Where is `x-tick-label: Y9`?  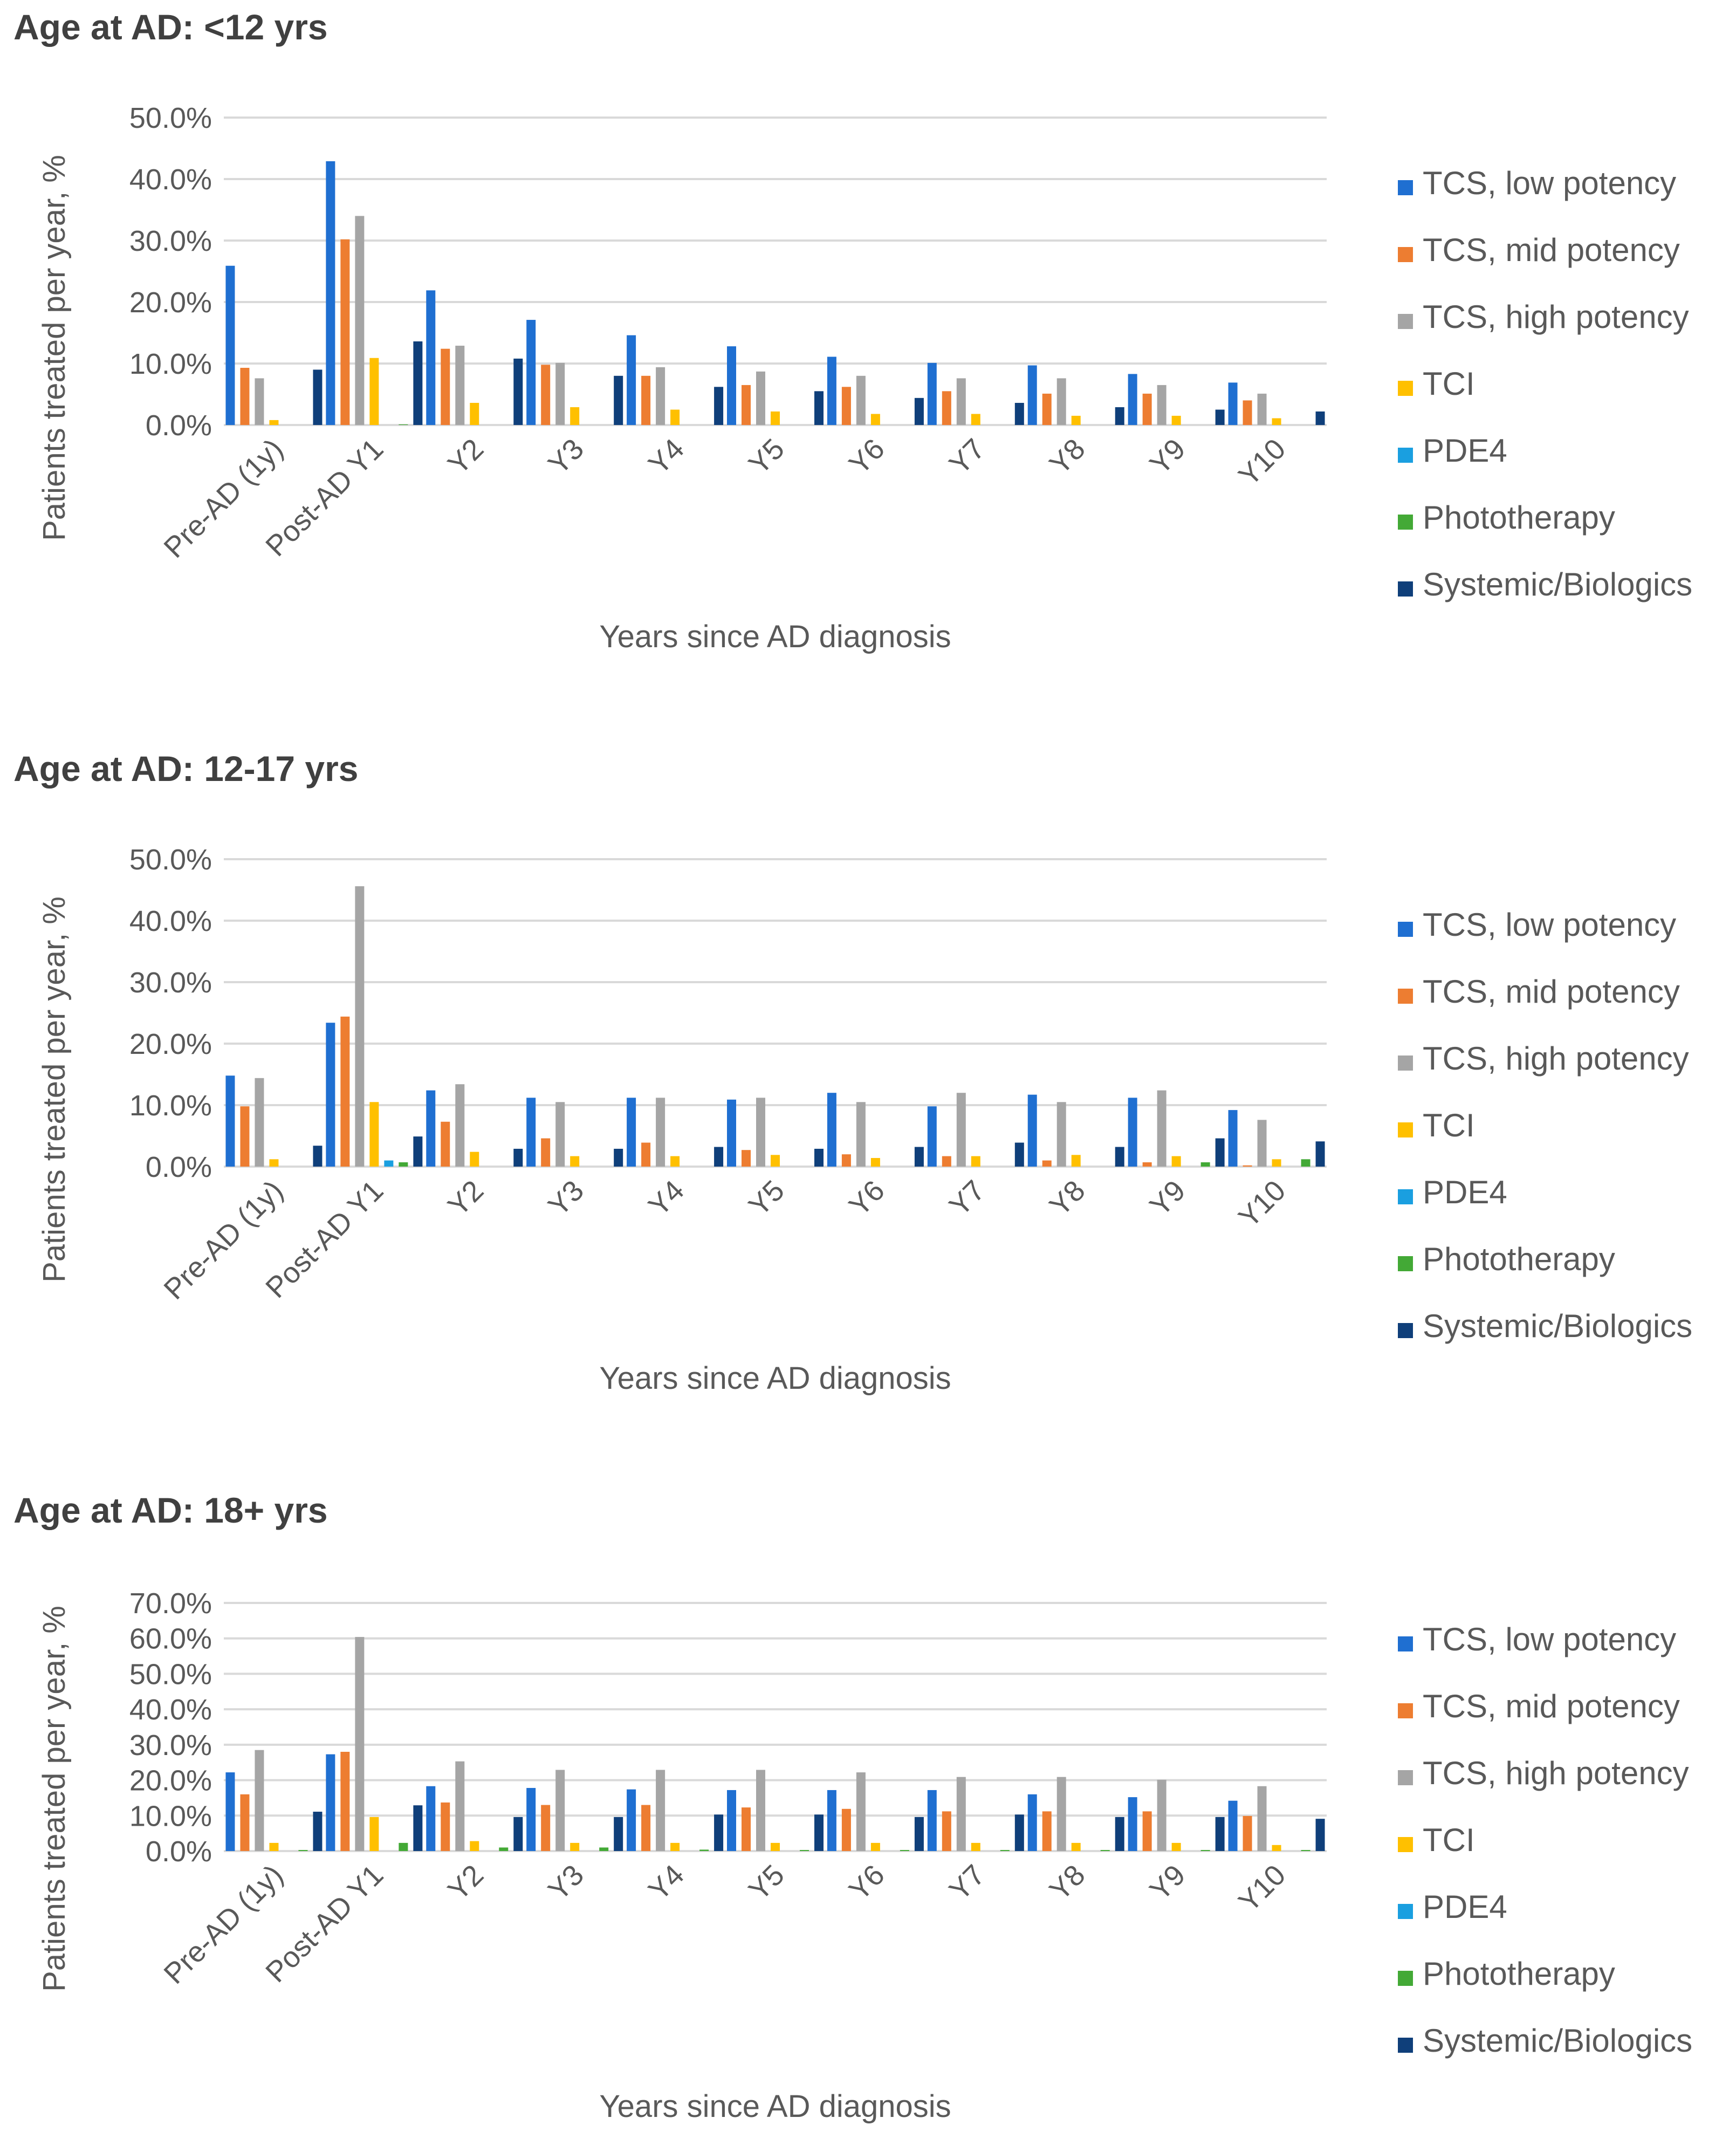 x-tick-label: Y9 is located at coordinates (1167, 457).